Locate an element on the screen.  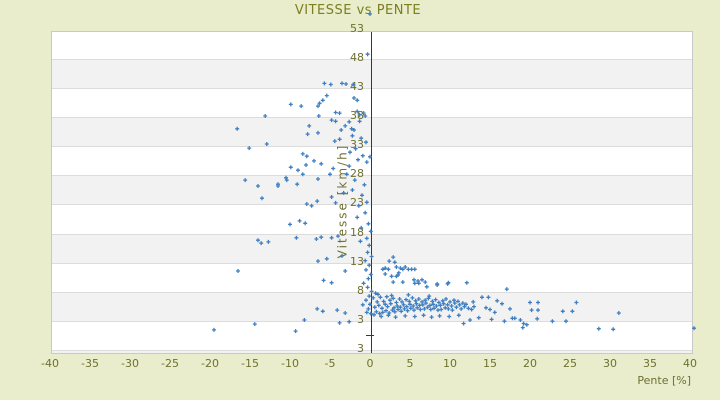
x-tick-label: 35 is located at coordinates (650, 363).